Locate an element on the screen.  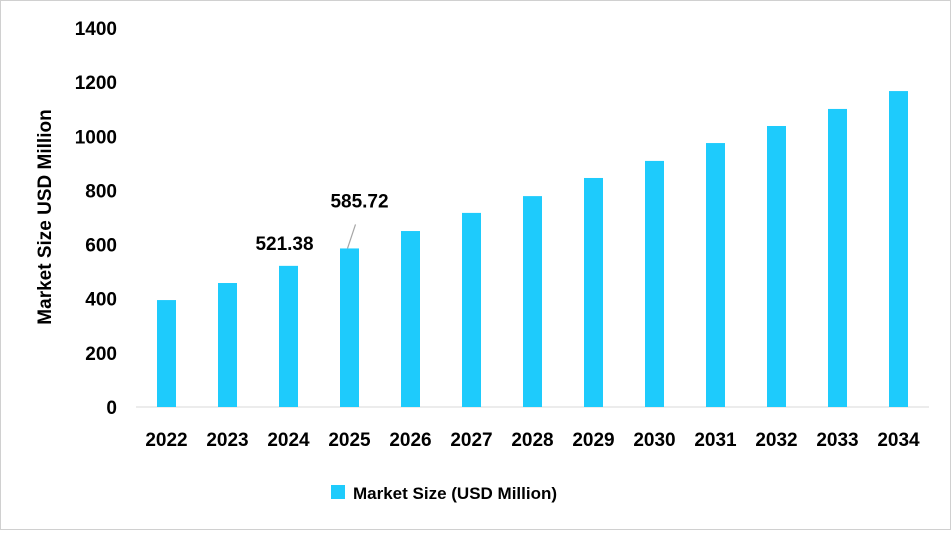
bar-2032 is located at coordinates (776, 266).